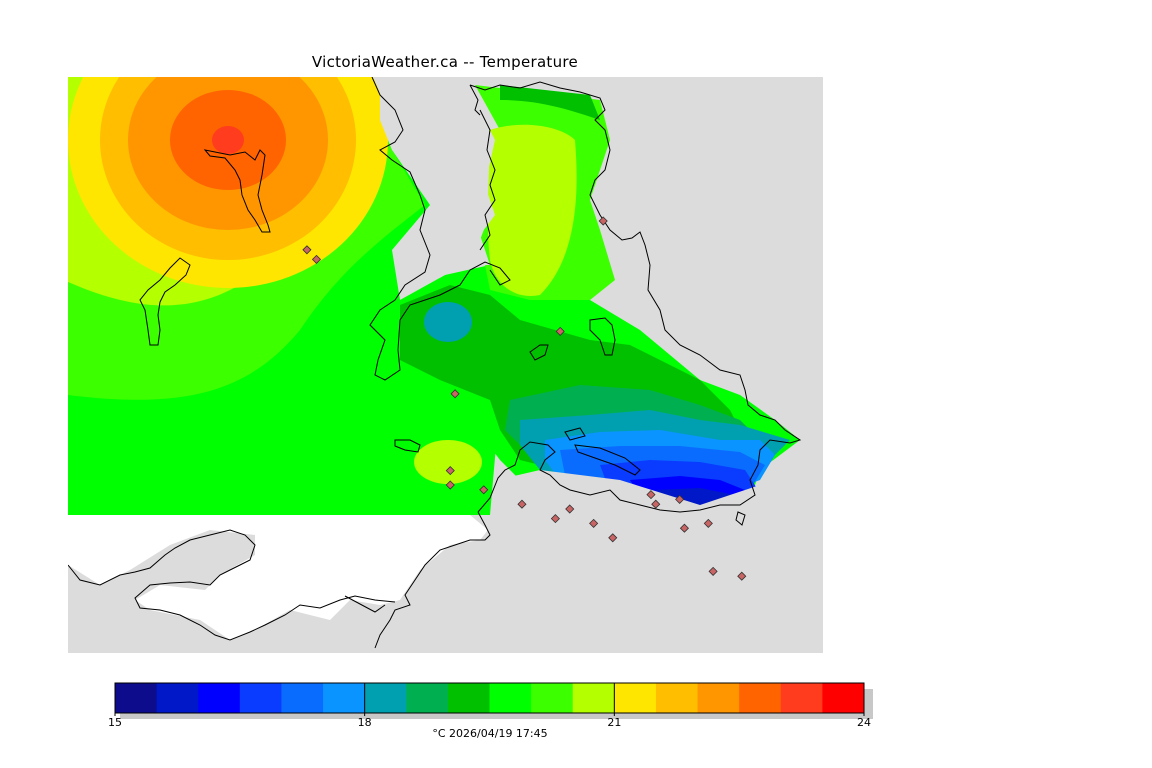 The width and height of the screenshot is (1152, 768). I want to click on map-title: VictoriaWeather.ca -- Temperature, so click(445, 62).